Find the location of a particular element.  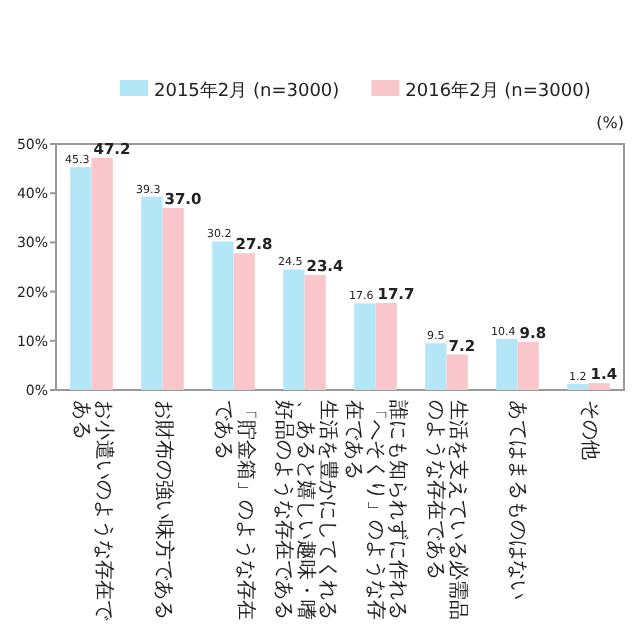

y-axis-title: (%) is located at coordinates (610, 123).